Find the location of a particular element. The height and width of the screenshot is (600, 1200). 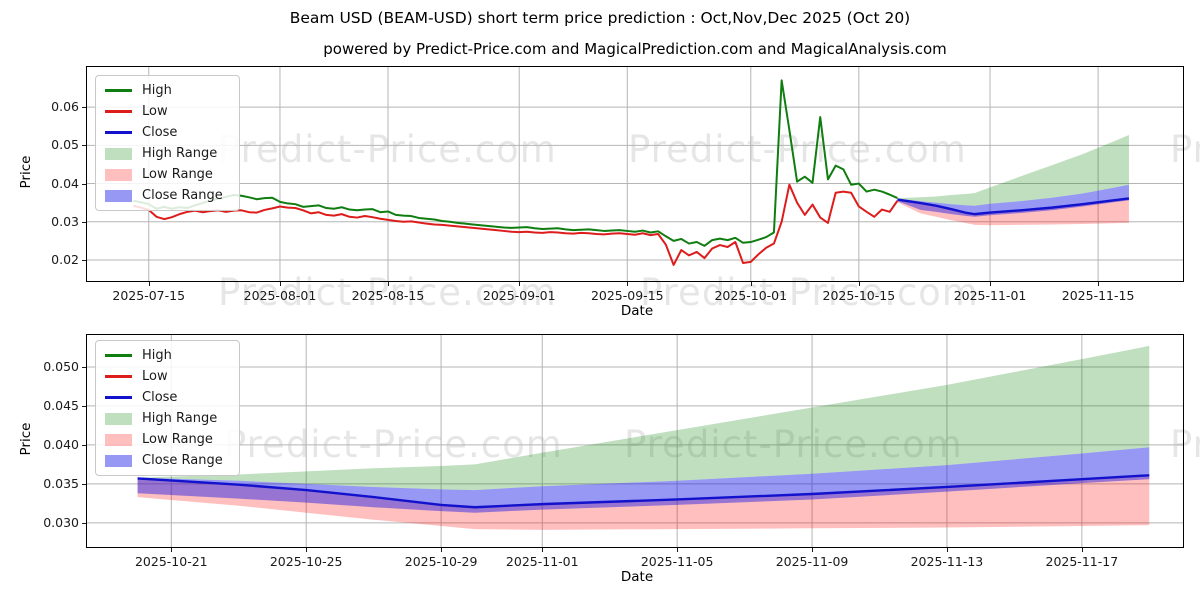

y-tick-label: 0.035 is located at coordinates (61, 483).